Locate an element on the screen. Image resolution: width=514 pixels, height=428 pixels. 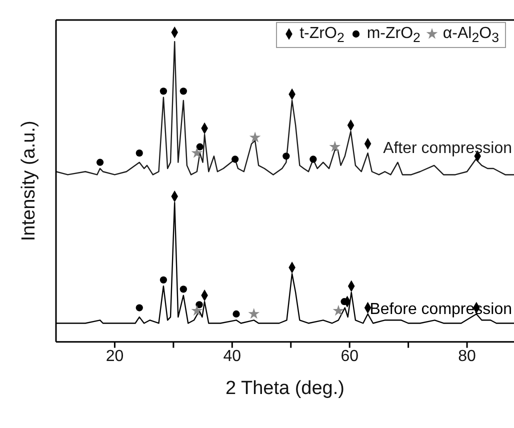
legend-label: α-Al$_{2}$O$_{3}$ is located at coordinates (470, 35).